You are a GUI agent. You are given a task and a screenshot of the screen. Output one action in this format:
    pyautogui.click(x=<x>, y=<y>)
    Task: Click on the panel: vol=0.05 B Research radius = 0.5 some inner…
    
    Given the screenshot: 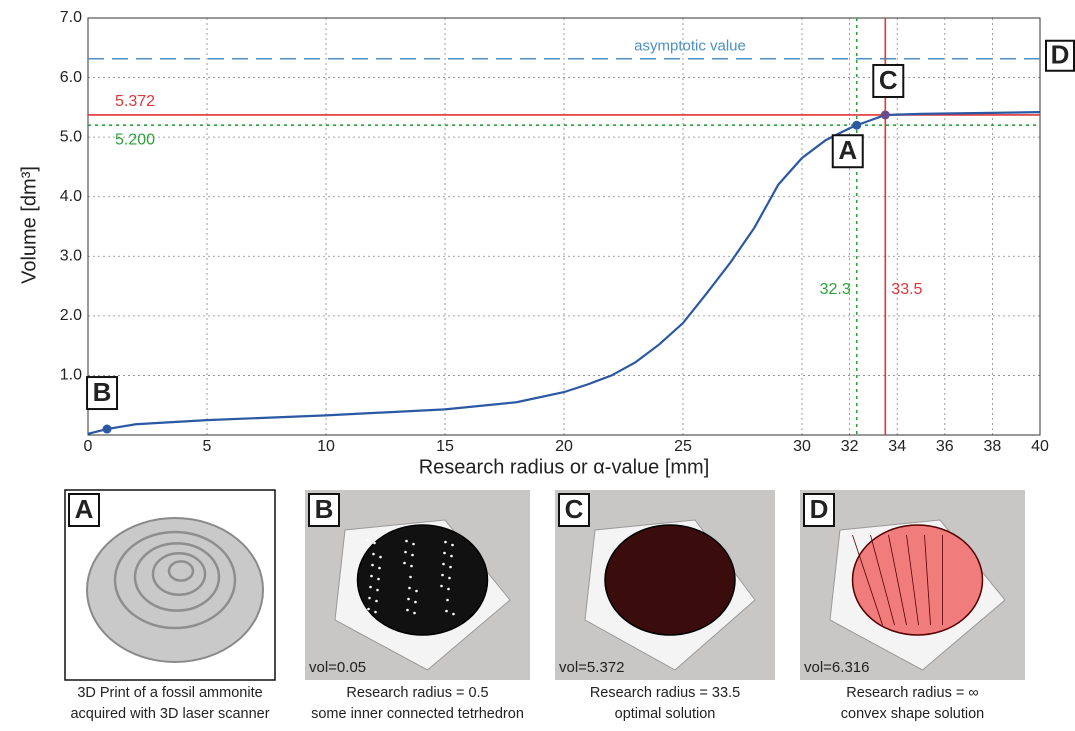 What is the action you would take?
    pyautogui.click(x=417, y=606)
    